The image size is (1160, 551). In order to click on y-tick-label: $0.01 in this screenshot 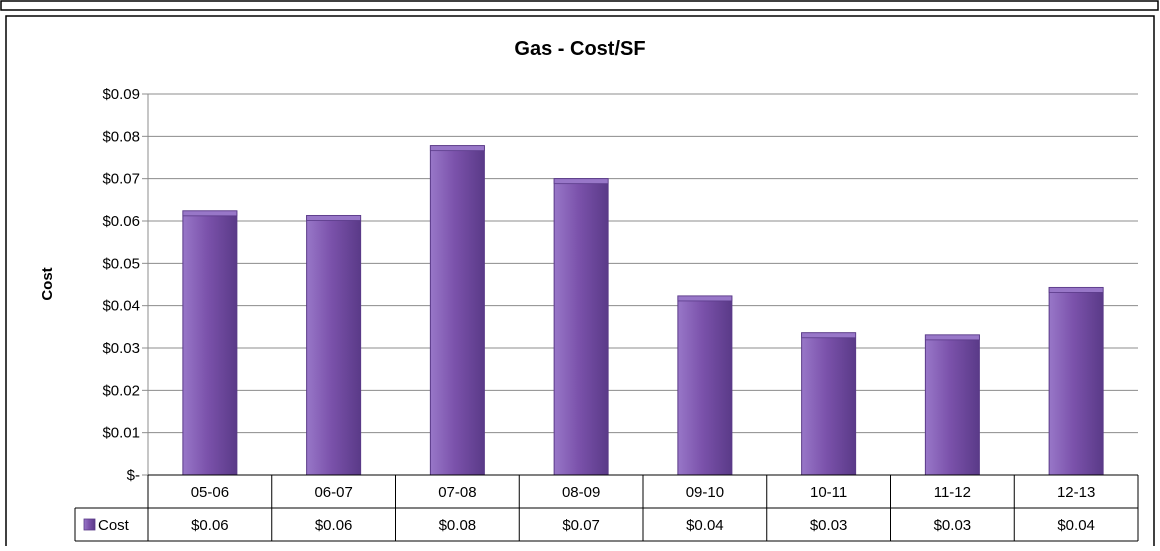, I will do `click(121, 433)`.